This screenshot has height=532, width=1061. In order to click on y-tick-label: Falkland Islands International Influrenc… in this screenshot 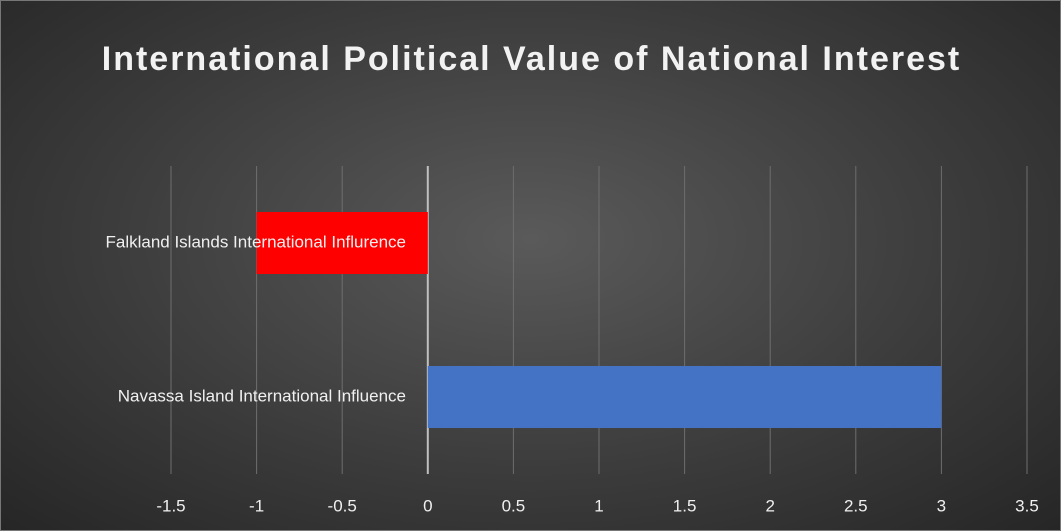, I will do `click(255, 241)`.